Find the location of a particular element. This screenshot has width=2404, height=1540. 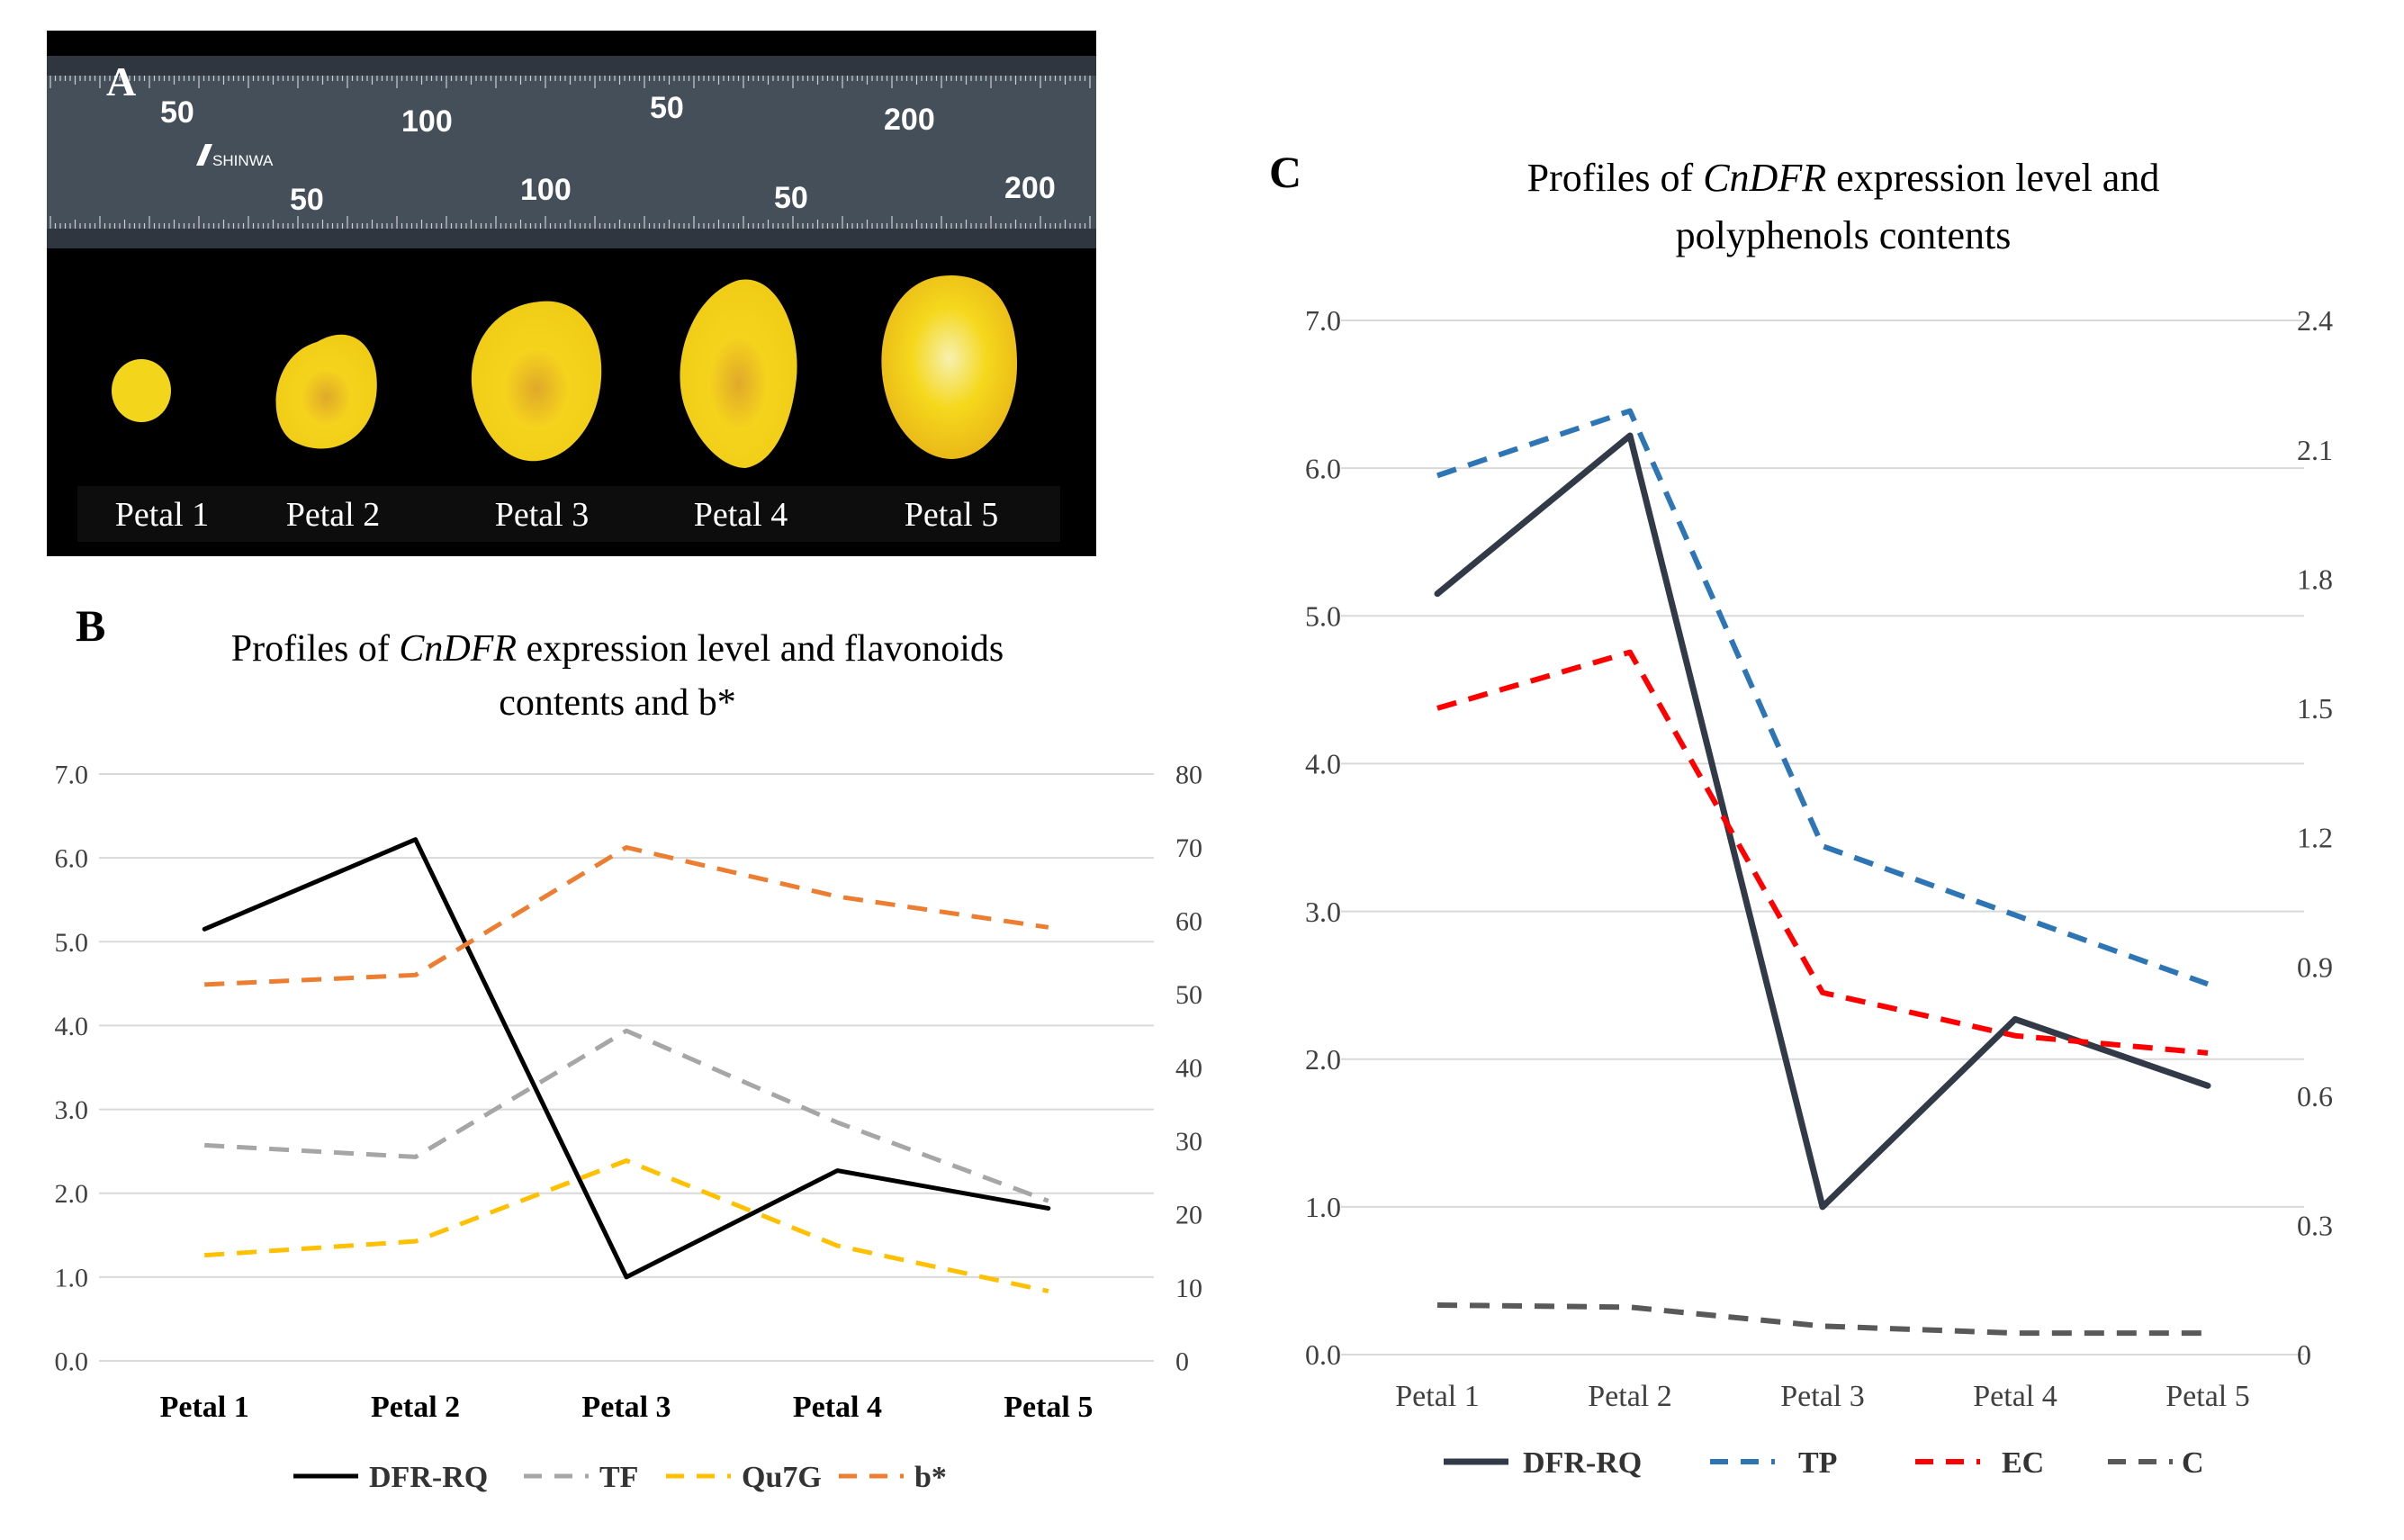

ruler-ticks is located at coordinates (570, 152).